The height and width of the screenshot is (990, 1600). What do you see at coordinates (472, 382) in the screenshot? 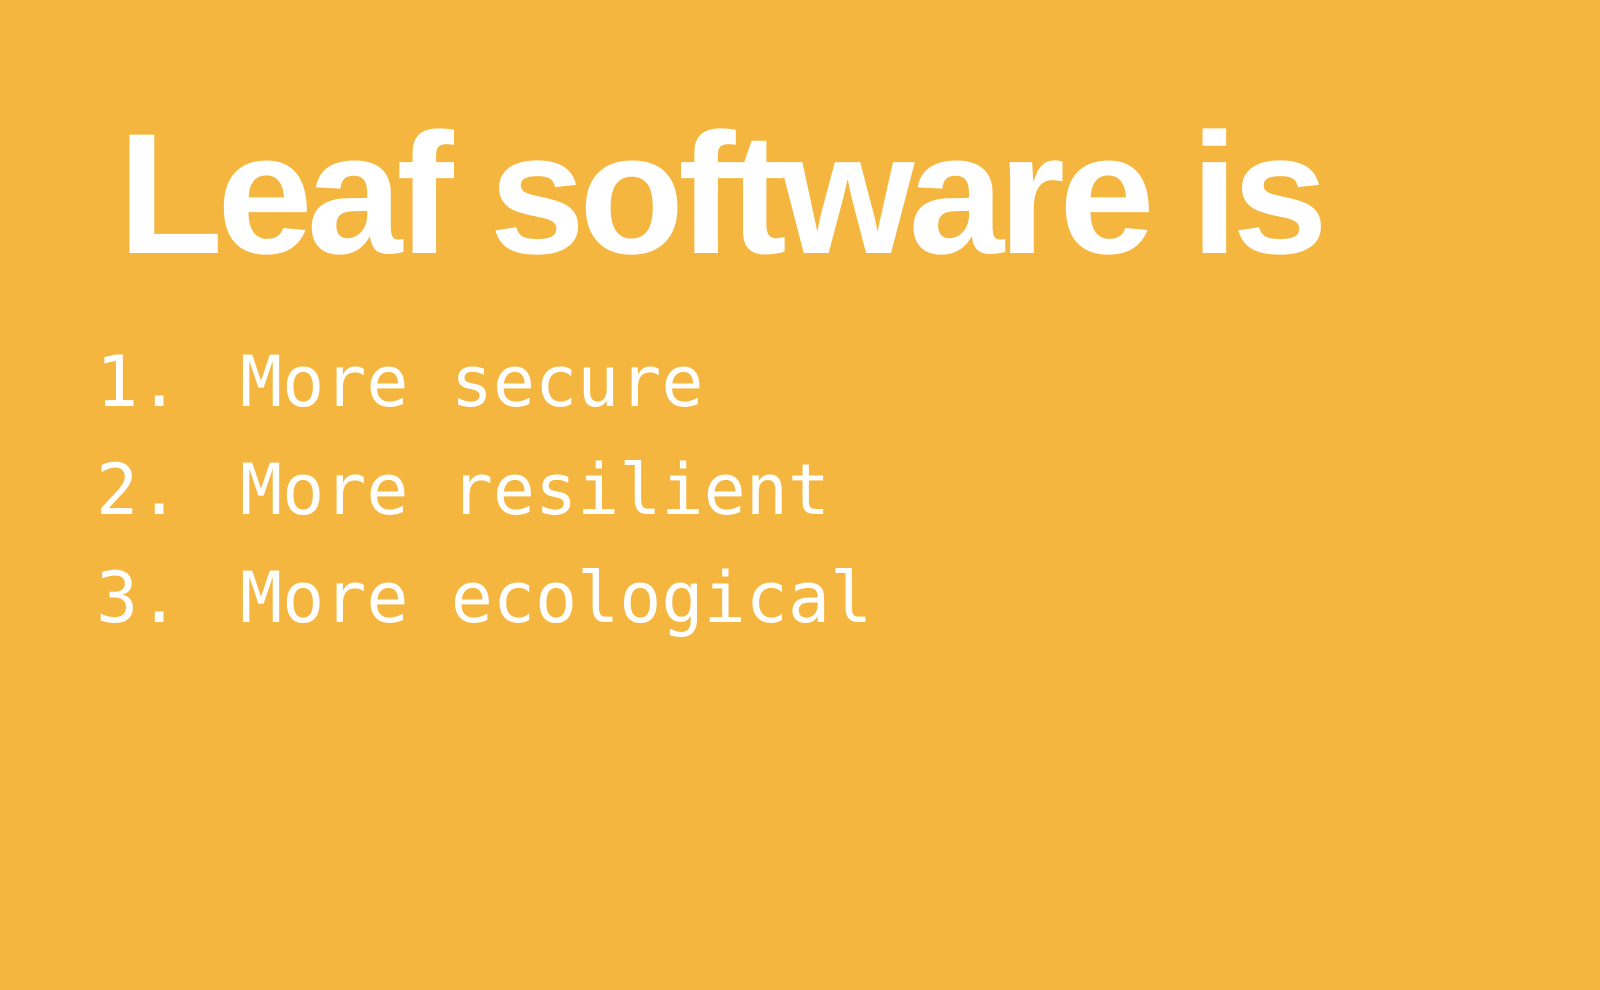
I see `list-item-text: More secure` at bounding box center [472, 382].